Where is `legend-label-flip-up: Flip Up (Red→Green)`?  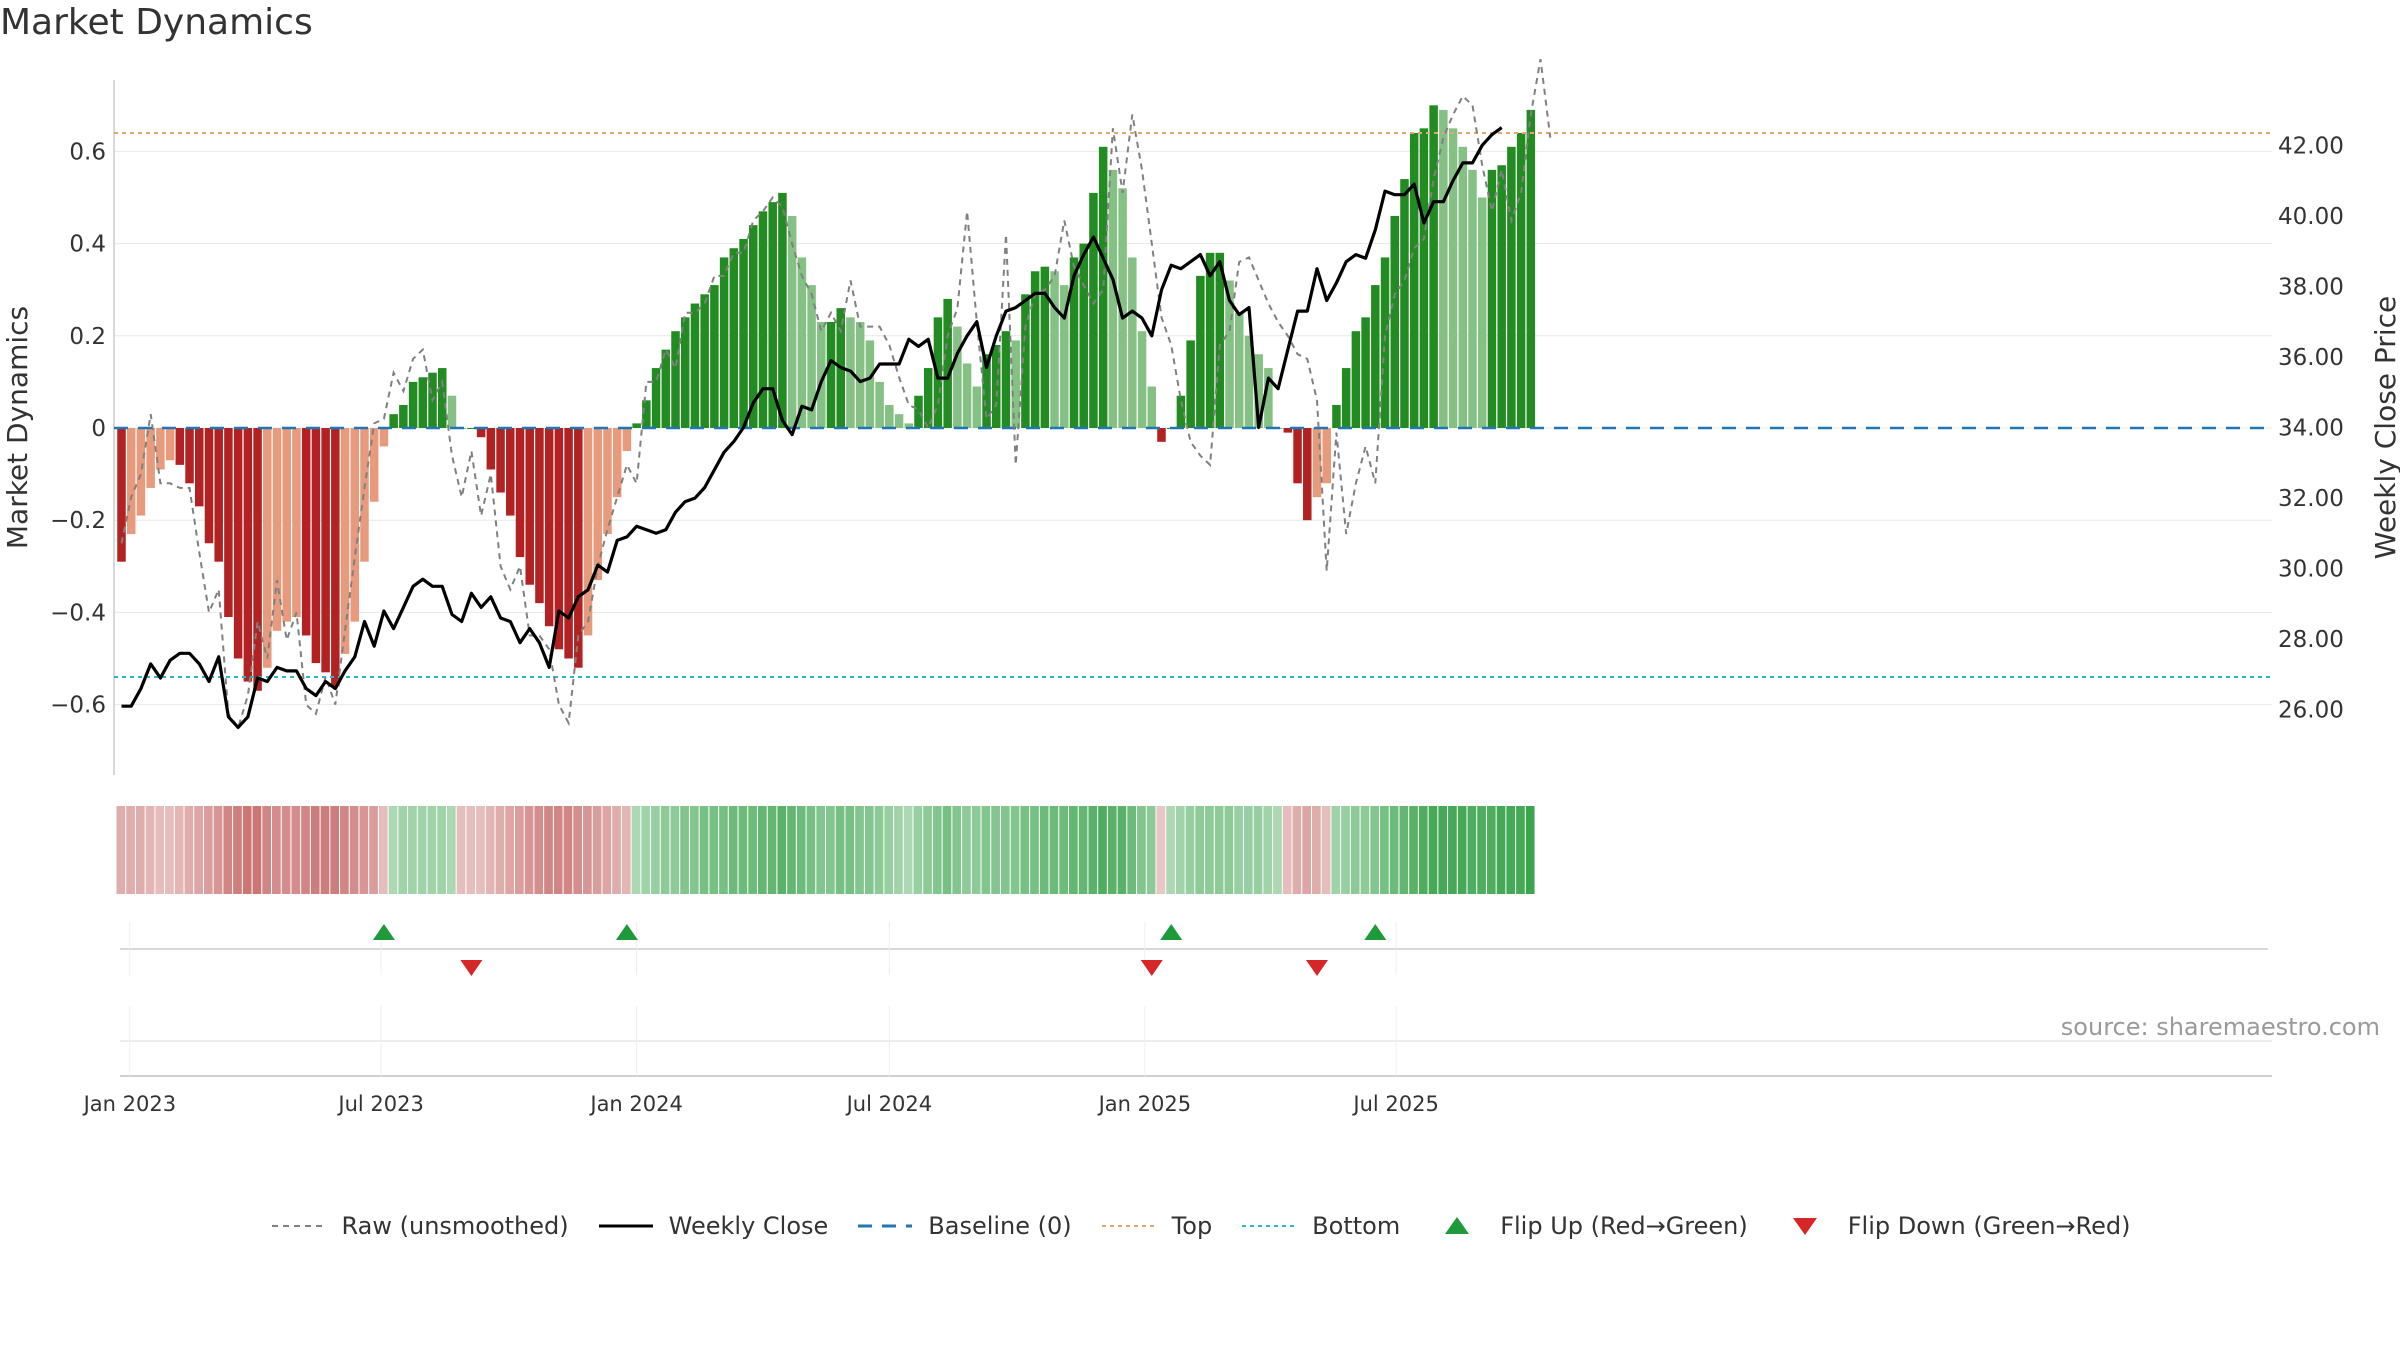
legend-label-flip-up: Flip Up (Red→Green) is located at coordinates (1624, 1226).